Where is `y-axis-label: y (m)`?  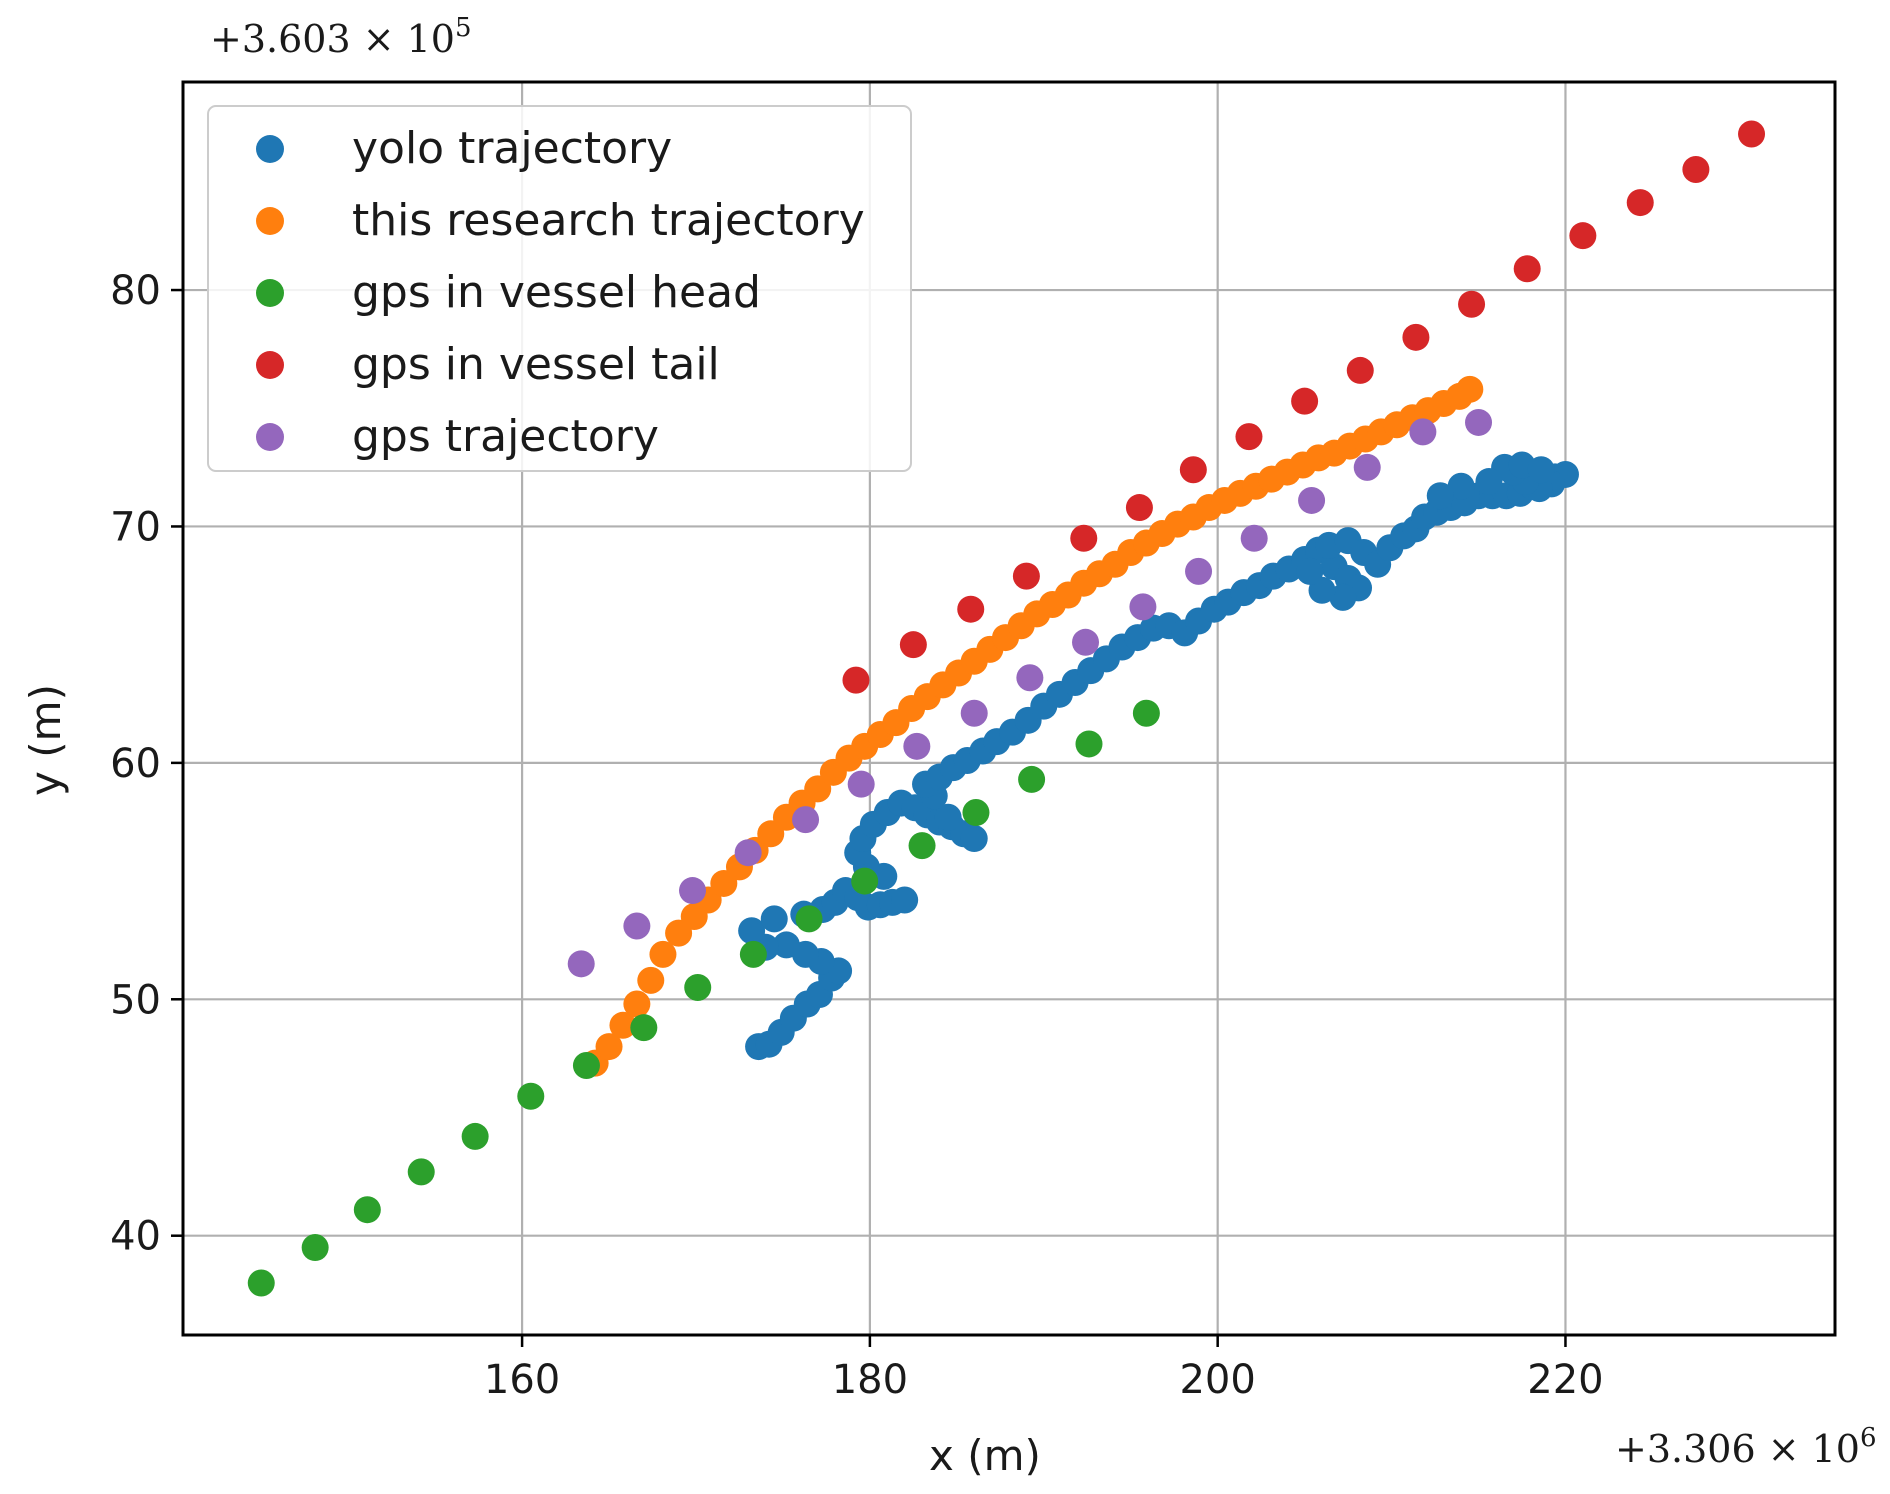 y-axis-label: y (m) is located at coordinates (45, 740).